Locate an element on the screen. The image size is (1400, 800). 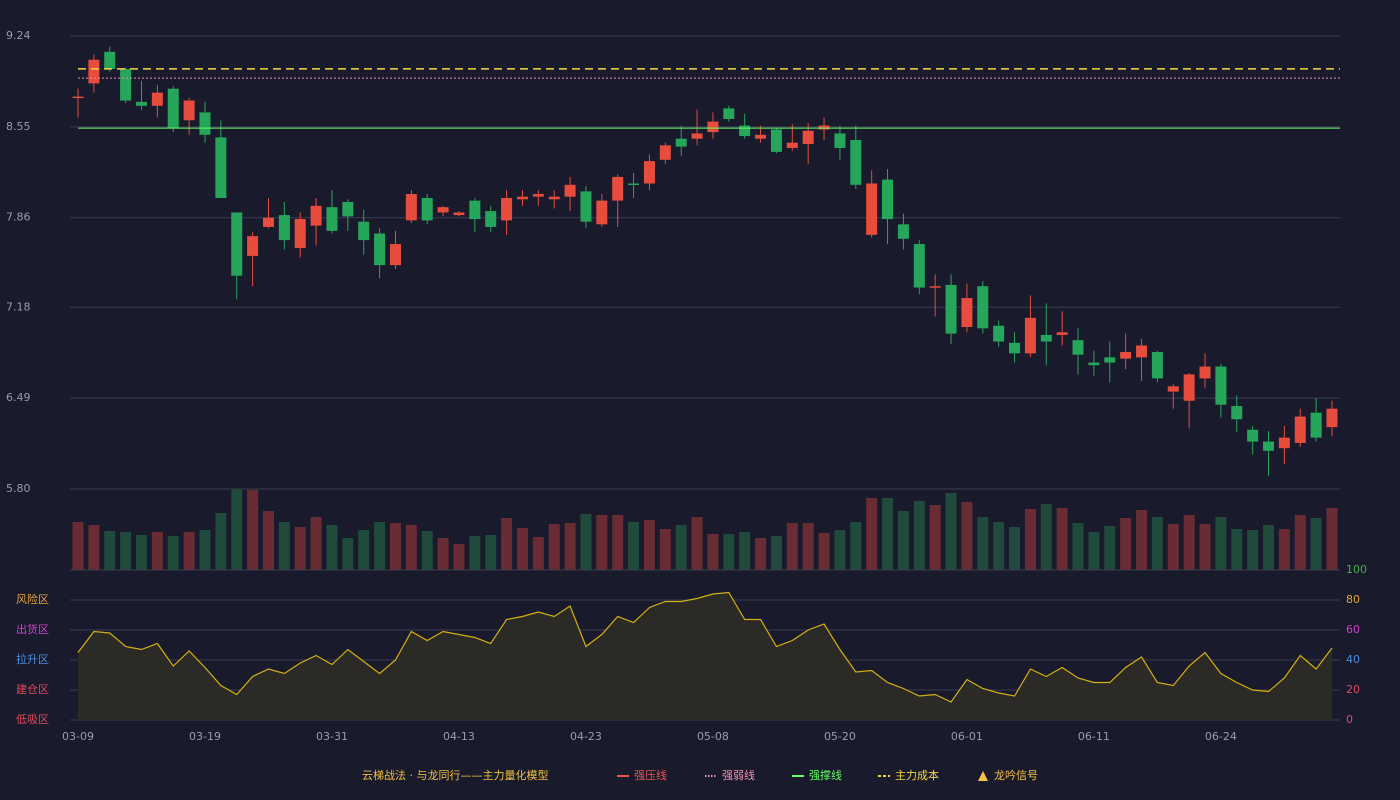
legend-symbol is located at coordinates (983, 776).